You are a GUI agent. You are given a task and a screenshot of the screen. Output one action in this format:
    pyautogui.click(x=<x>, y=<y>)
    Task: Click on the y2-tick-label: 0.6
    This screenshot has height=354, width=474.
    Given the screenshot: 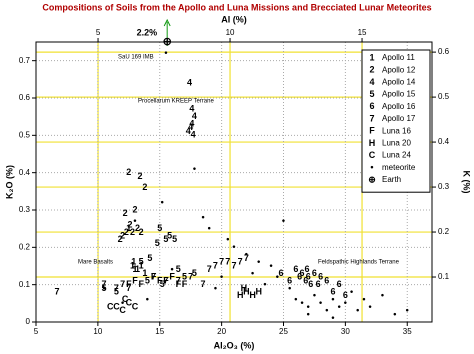 What is the action you would take?
    pyautogui.click(x=444, y=51)
    